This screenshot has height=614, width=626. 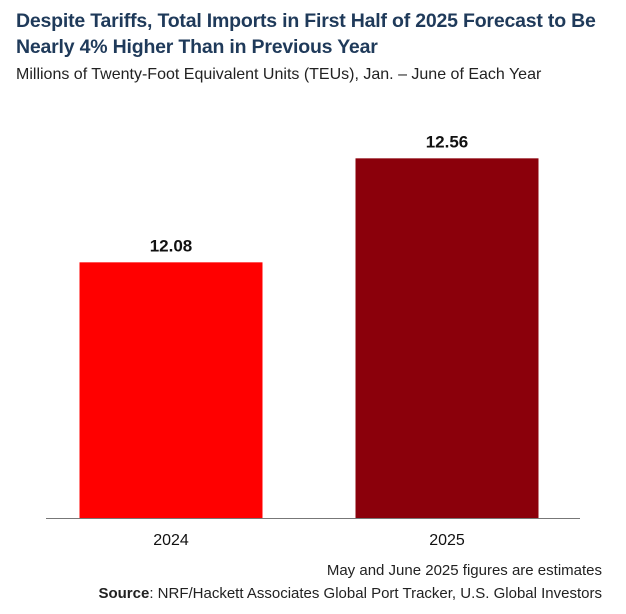 I want to click on x-tick-label-2024: 2024, so click(x=171, y=540).